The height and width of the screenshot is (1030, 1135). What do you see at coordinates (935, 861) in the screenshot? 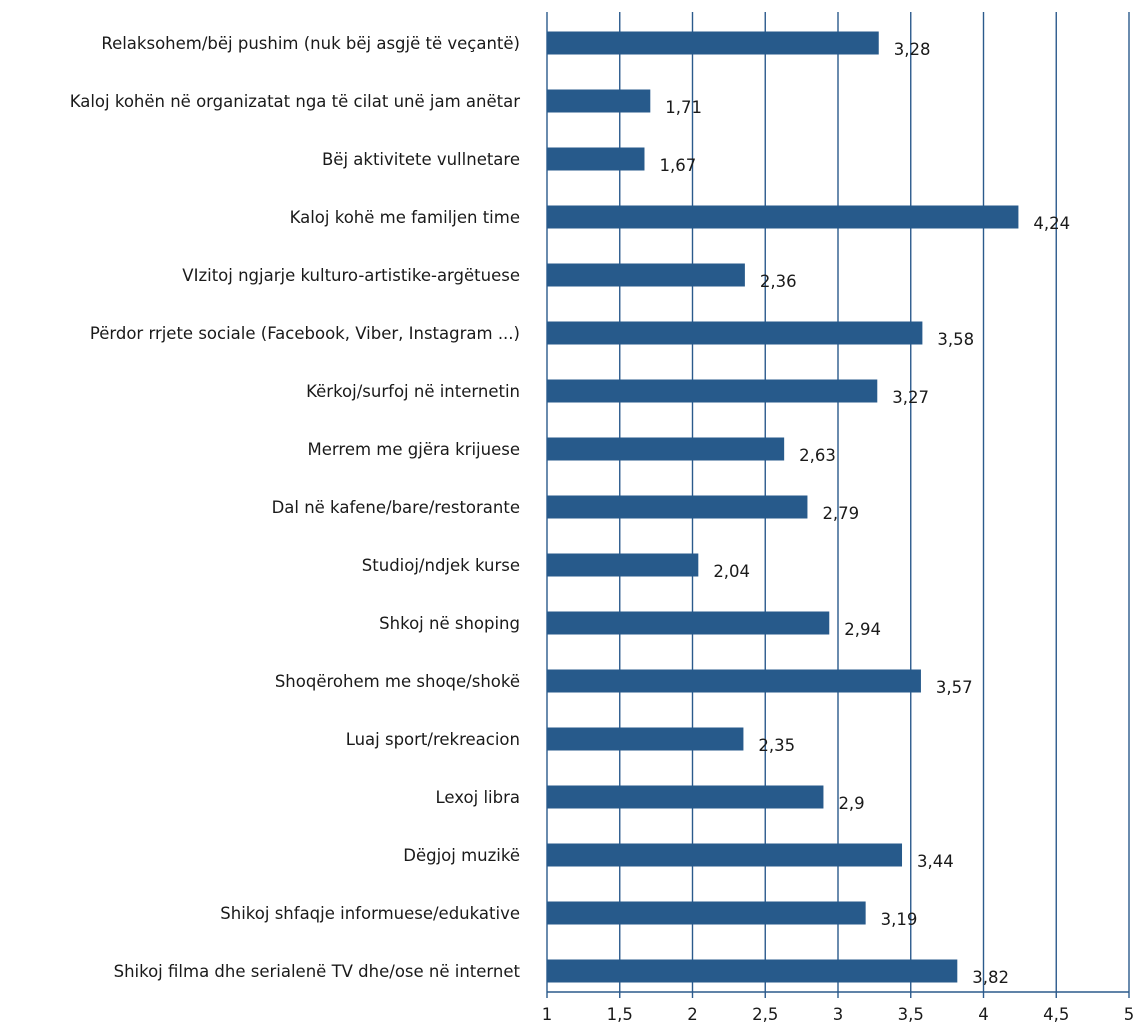
I see `data-label: 3,44` at bounding box center [935, 861].